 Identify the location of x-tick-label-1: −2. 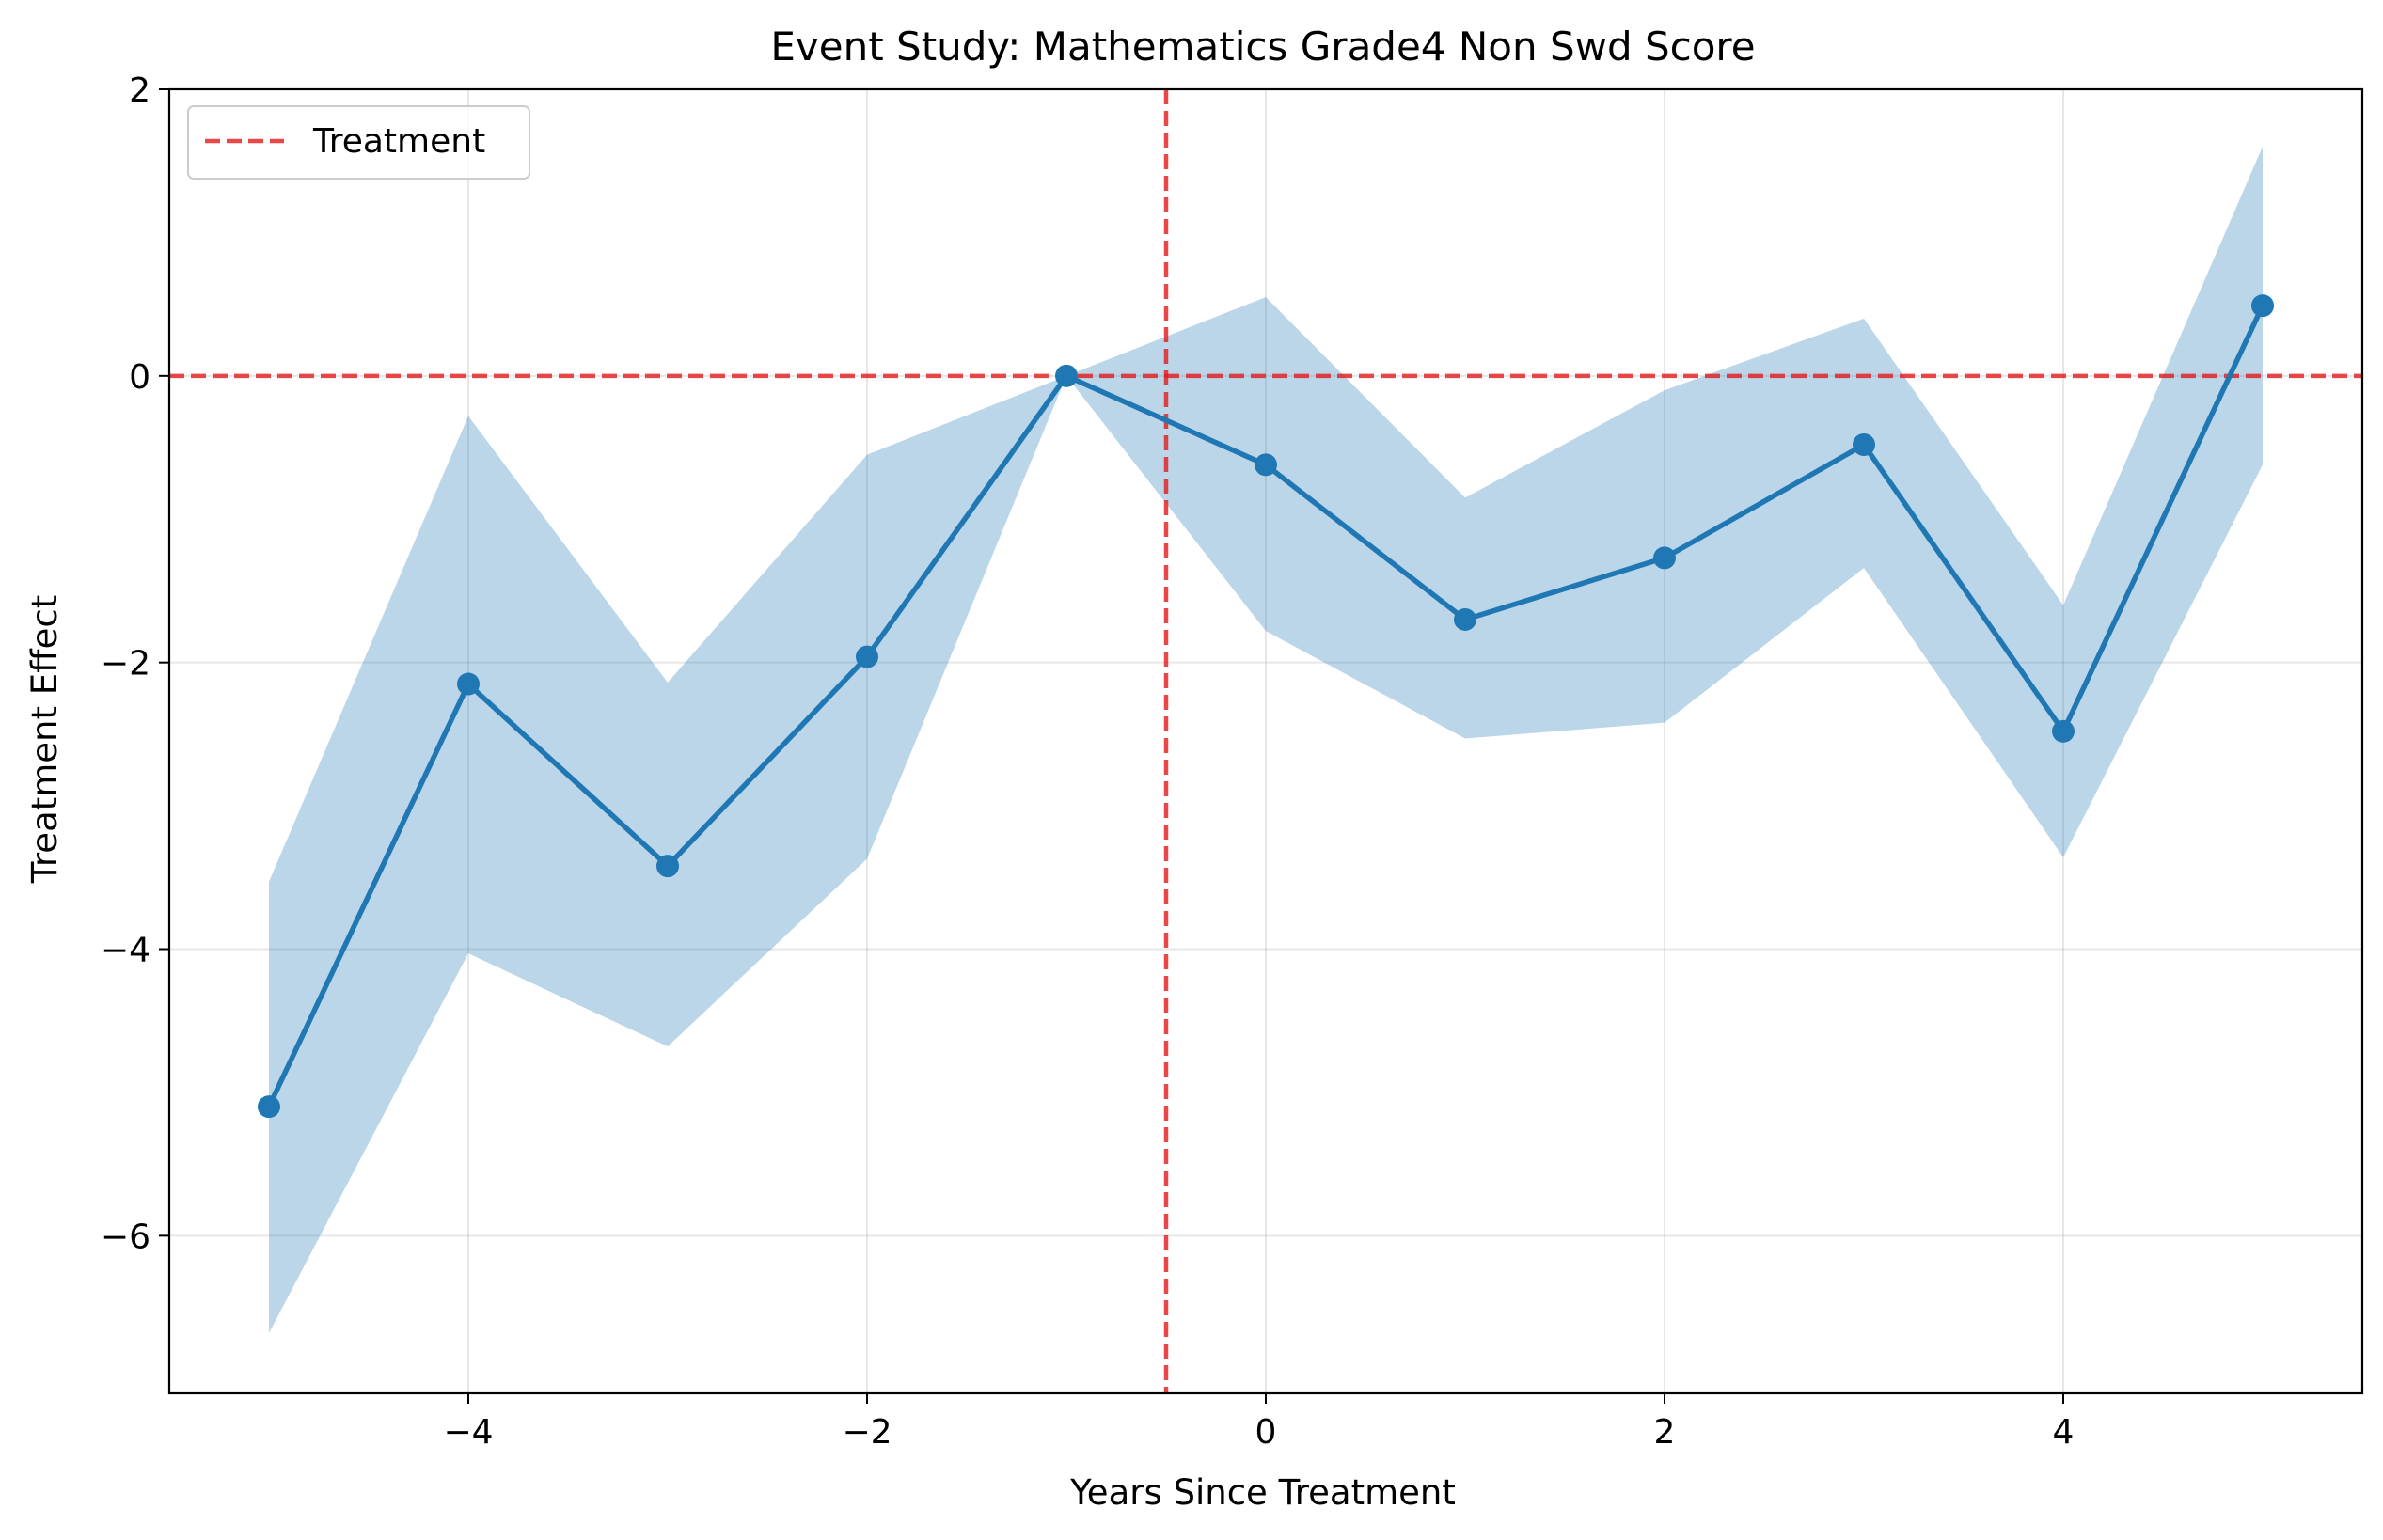
(867, 1432).